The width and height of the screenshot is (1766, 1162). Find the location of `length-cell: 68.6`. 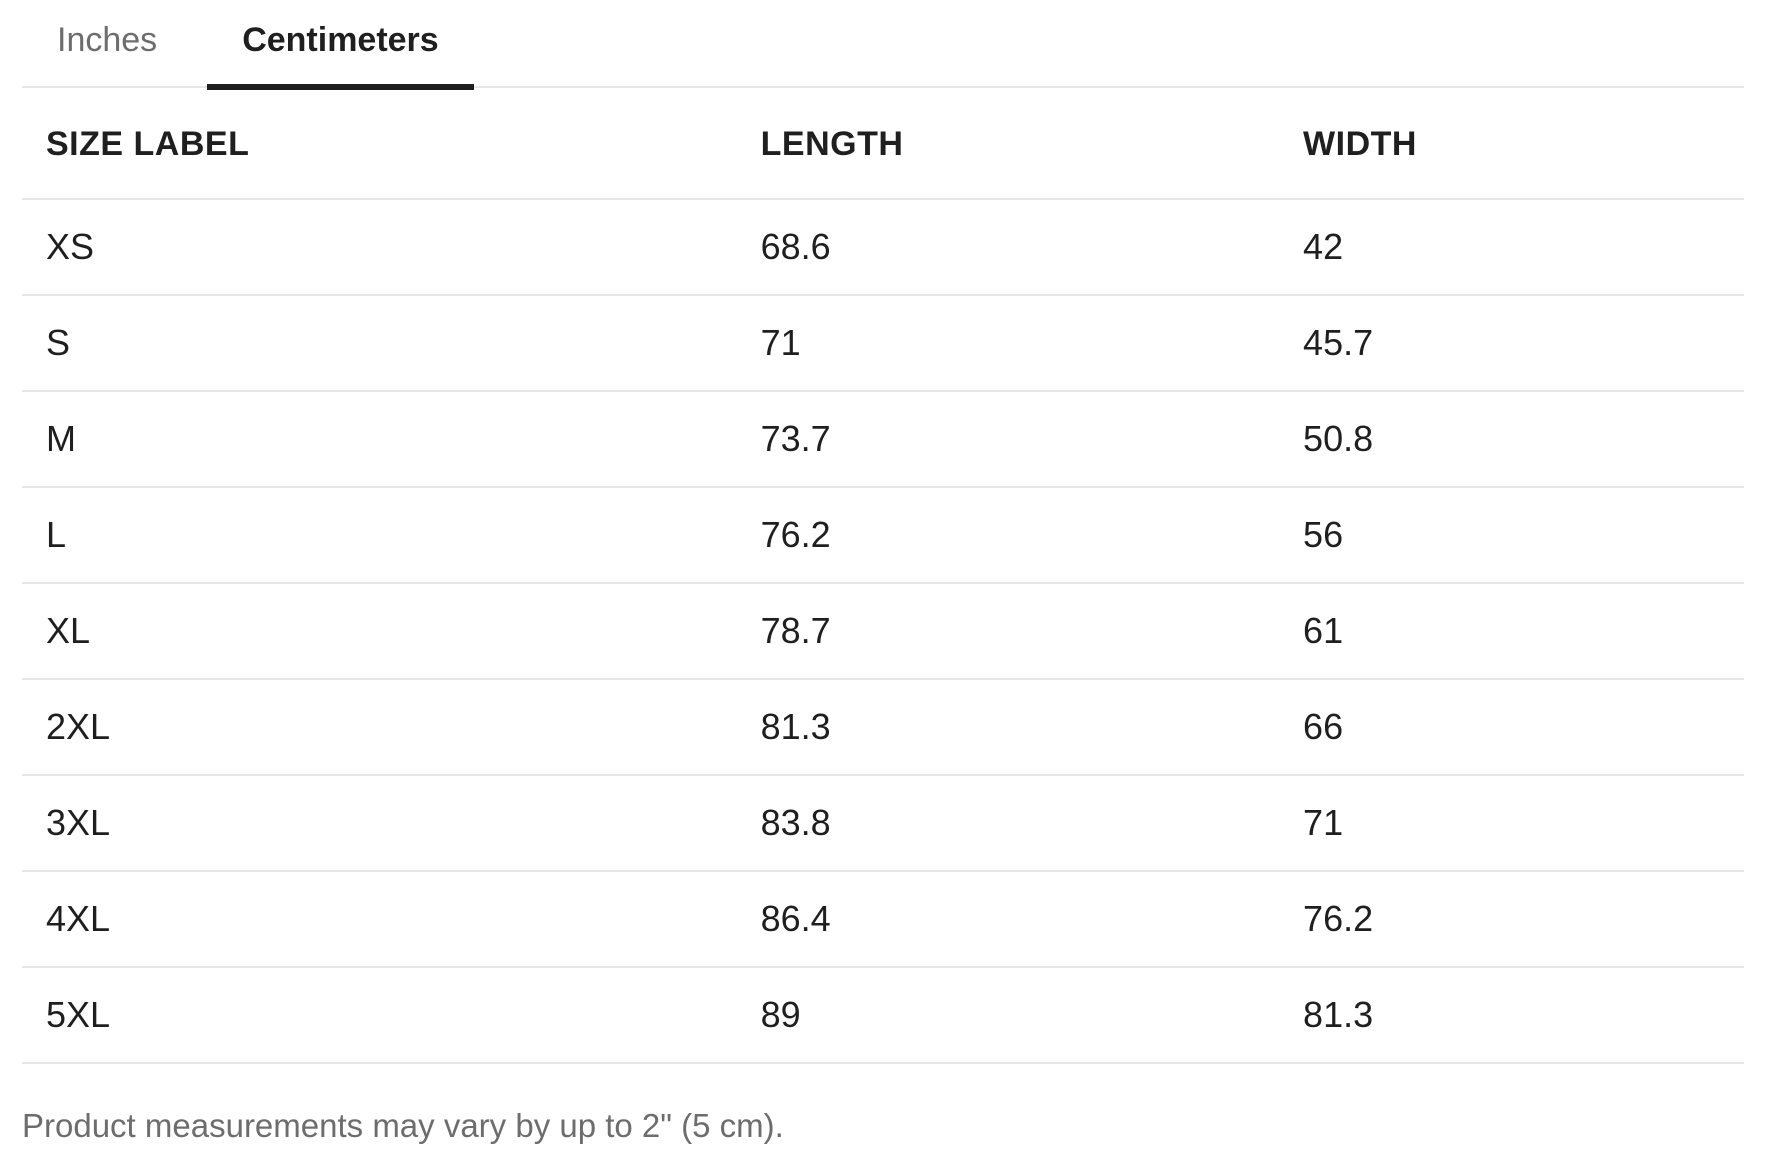

length-cell: 68.6 is located at coordinates (1008, 247).